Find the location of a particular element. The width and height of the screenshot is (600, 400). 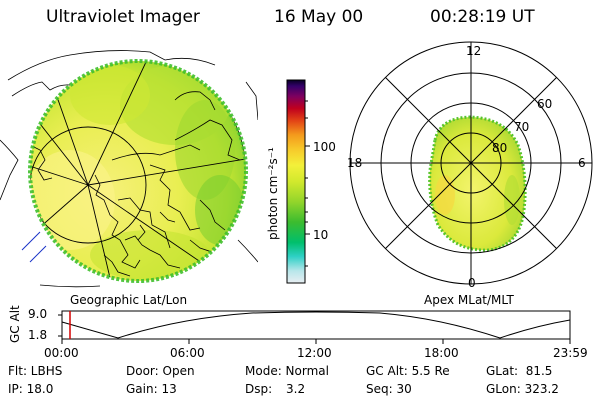

door-status: Door: Open is located at coordinates (160, 371).